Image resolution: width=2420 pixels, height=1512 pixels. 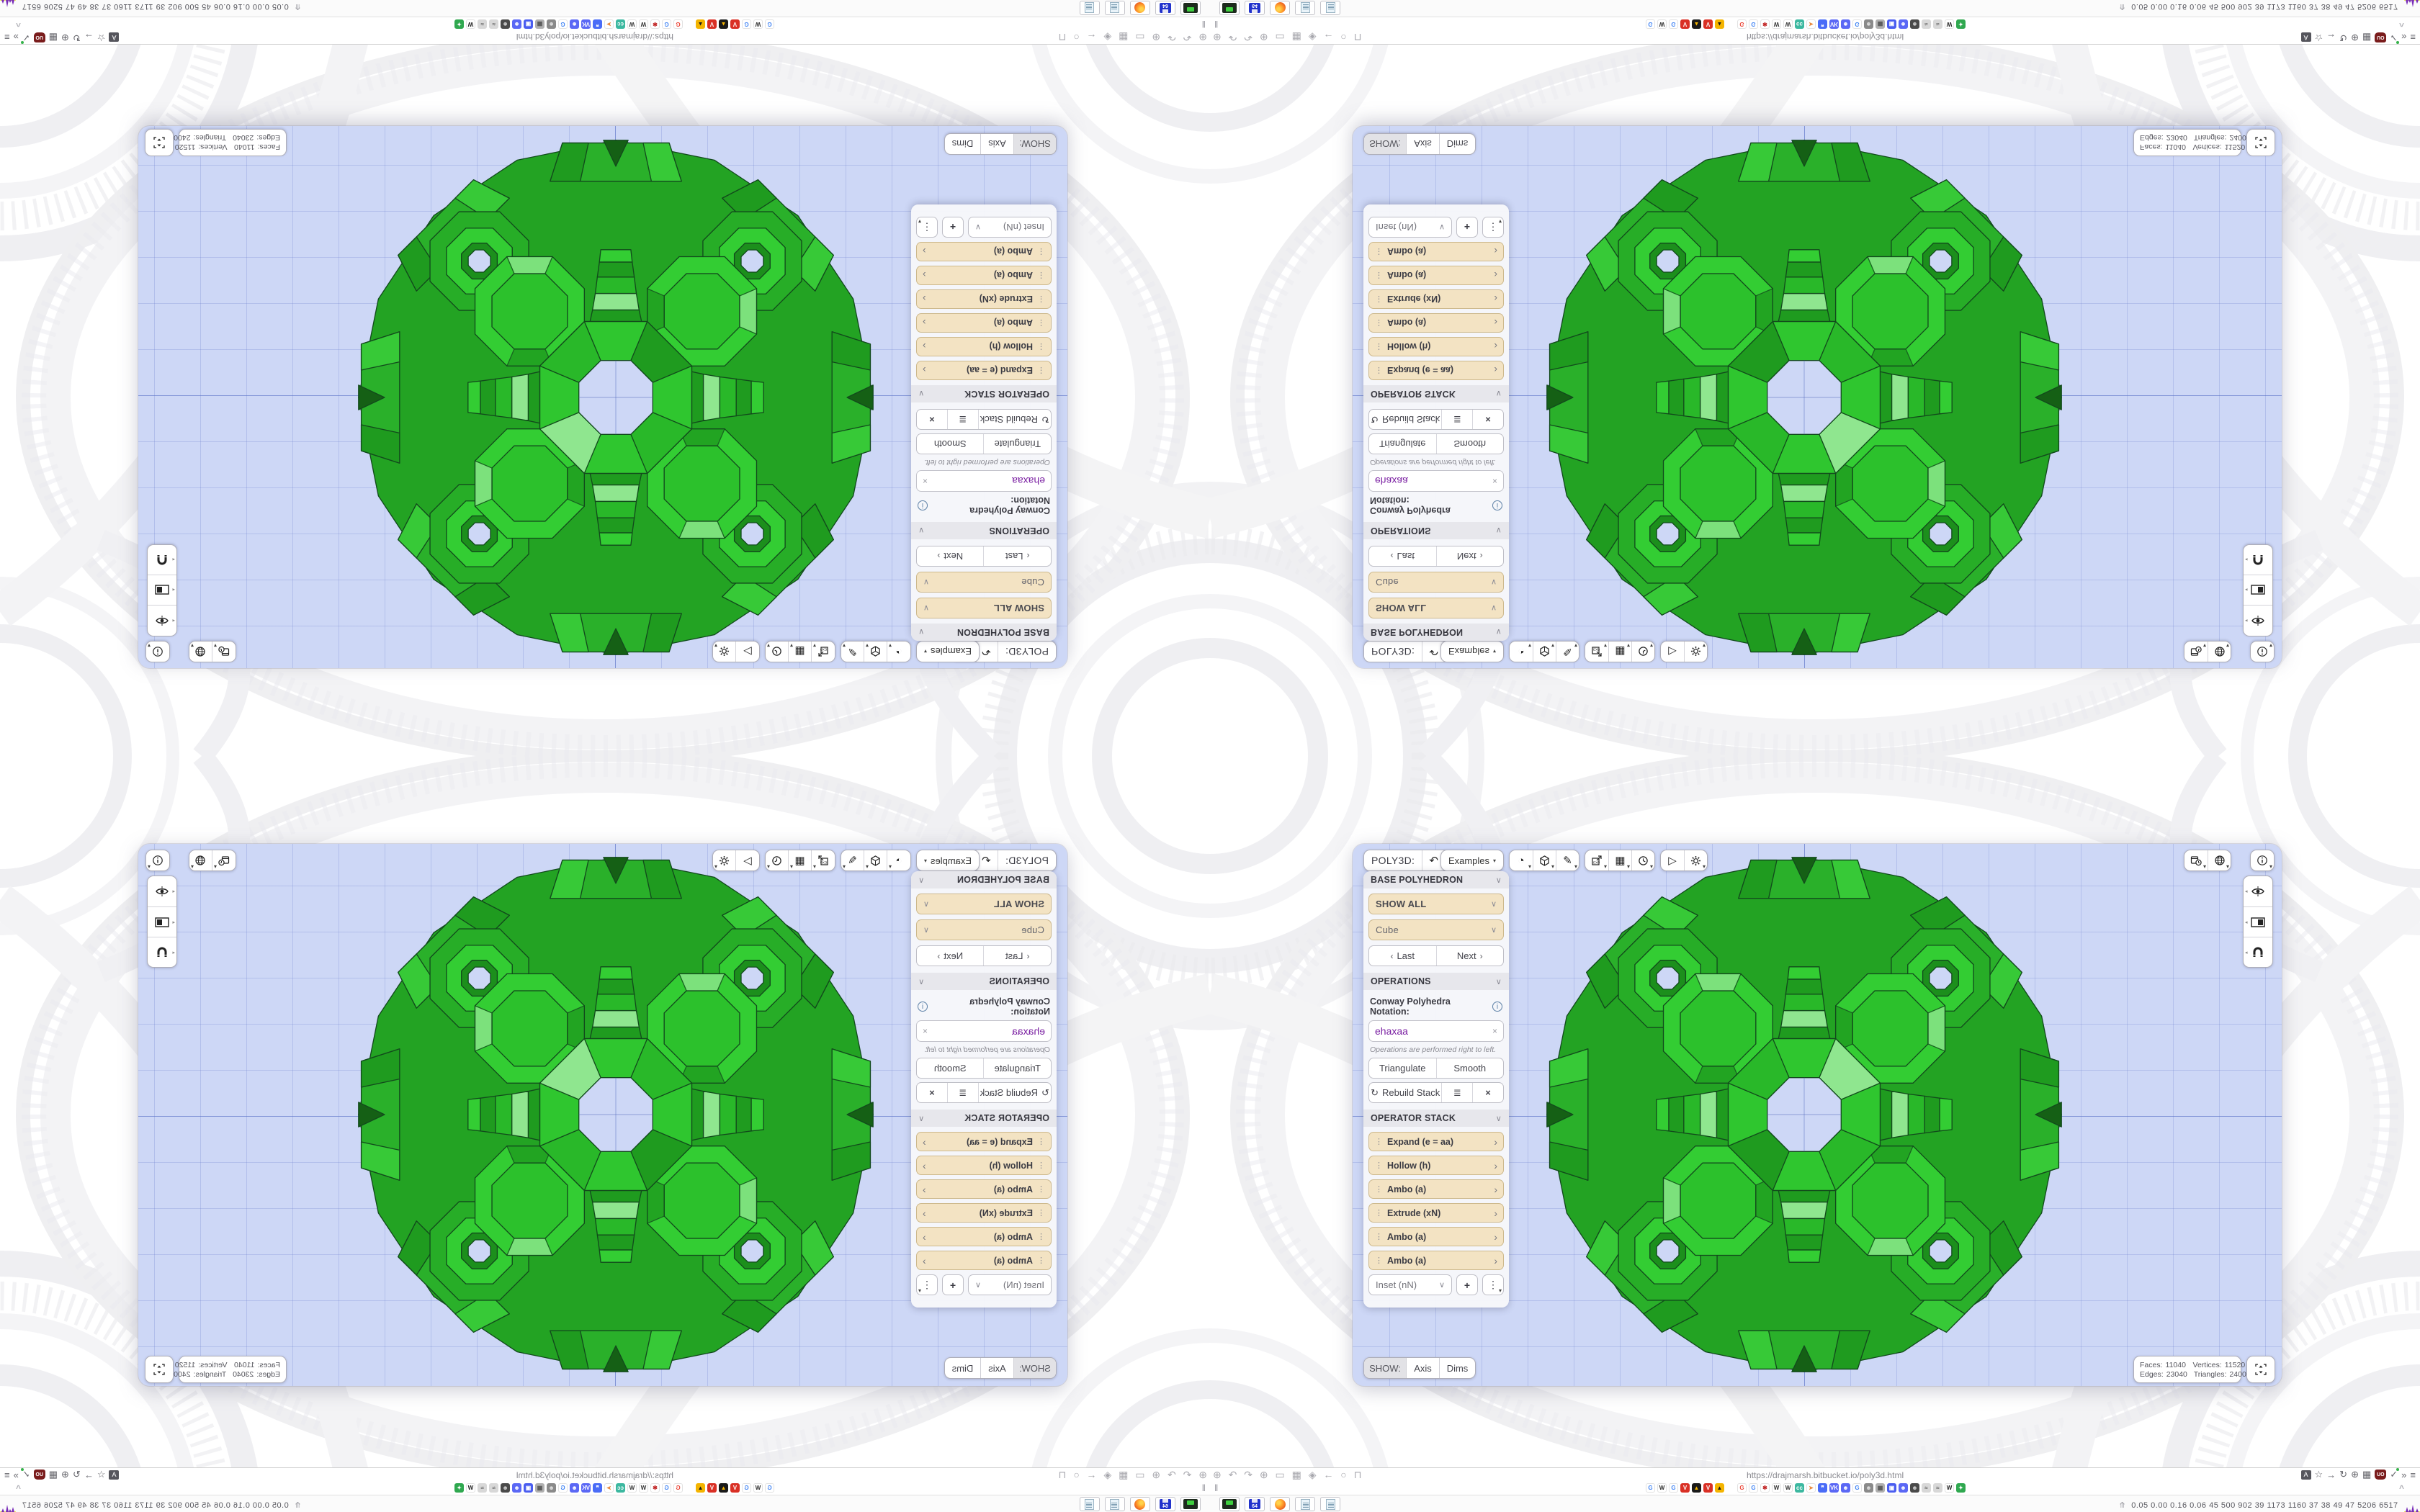 What do you see at coordinates (615, 1115) in the screenshot?
I see `polyhedron-render` at bounding box center [615, 1115].